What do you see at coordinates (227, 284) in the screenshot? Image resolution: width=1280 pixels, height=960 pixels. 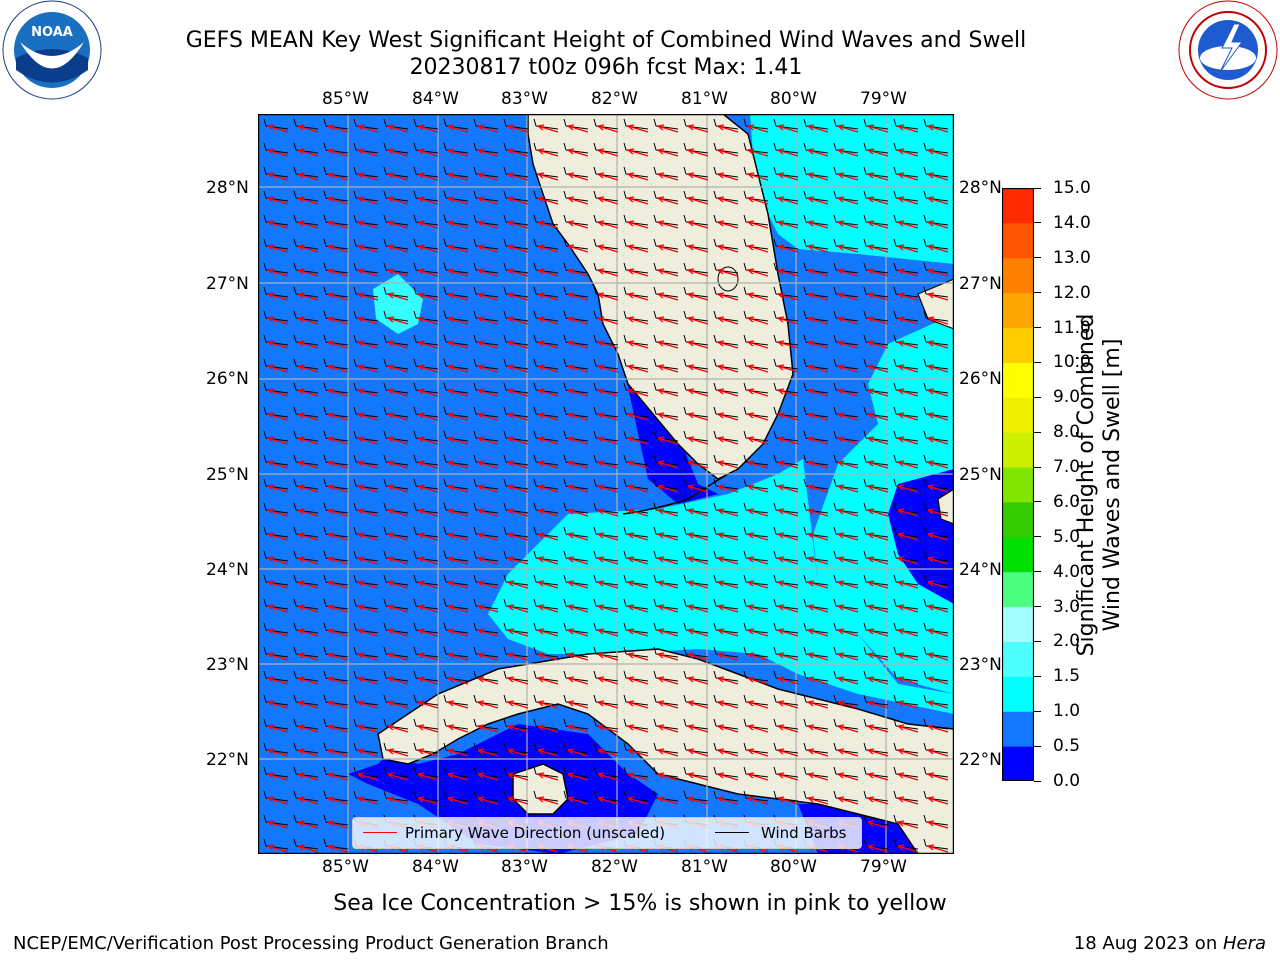 I see `lat-label: 27°N` at bounding box center [227, 284].